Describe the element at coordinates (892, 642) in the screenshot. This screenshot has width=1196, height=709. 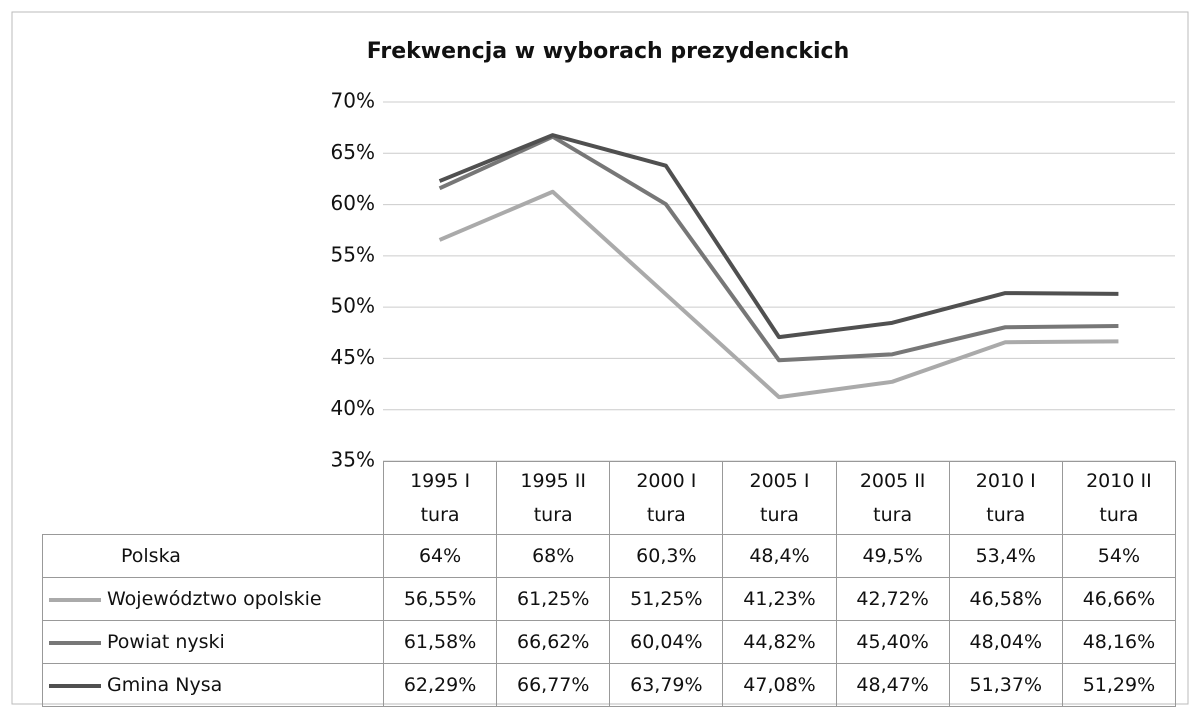
I see `value-cell: 45,40%` at that location.